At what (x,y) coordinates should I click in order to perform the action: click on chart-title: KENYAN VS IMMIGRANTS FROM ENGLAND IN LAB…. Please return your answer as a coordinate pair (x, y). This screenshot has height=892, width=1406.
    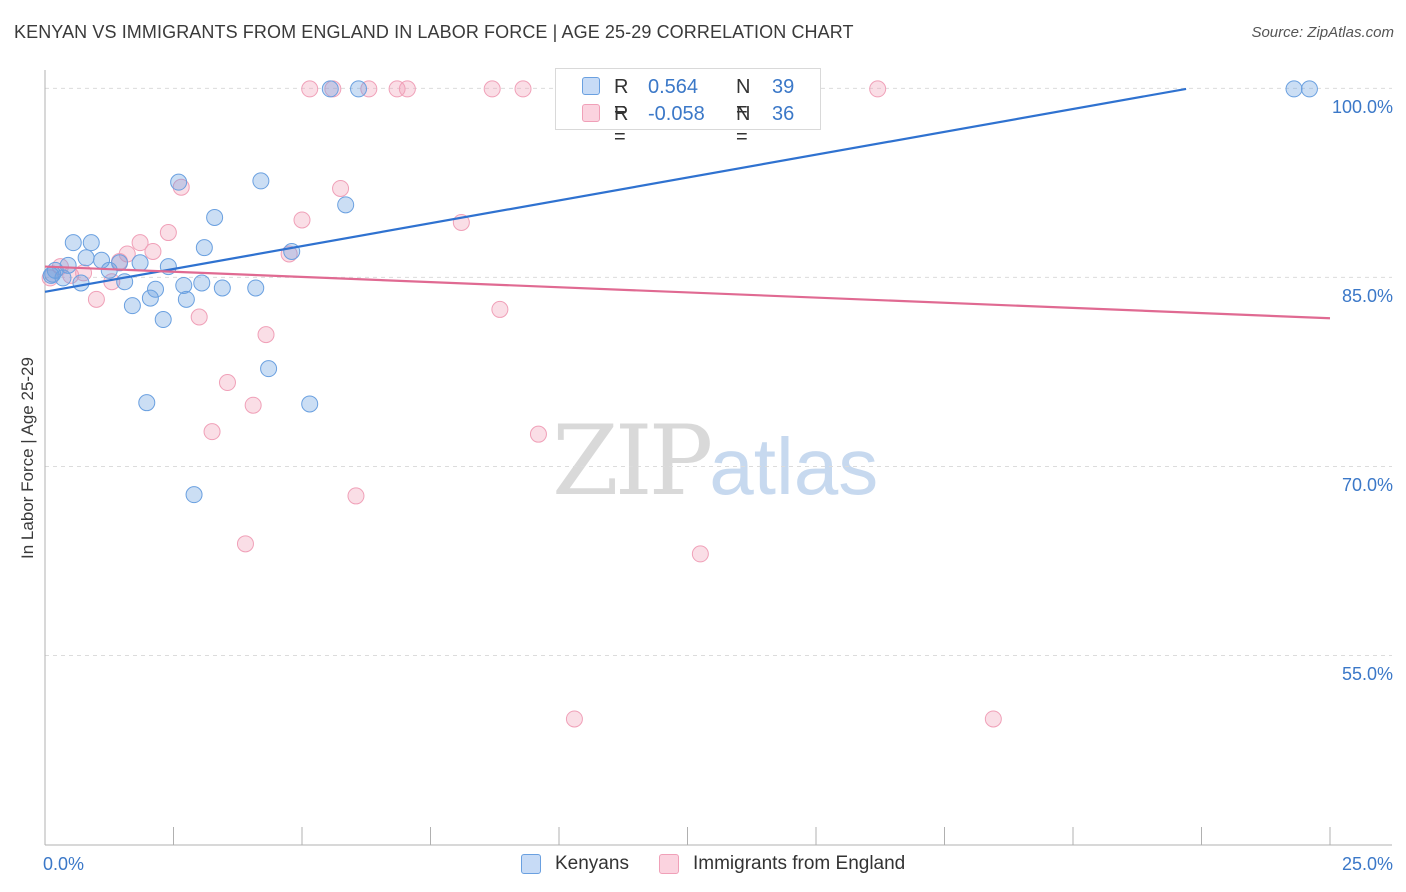
    Looking at the image, I should click on (434, 32).